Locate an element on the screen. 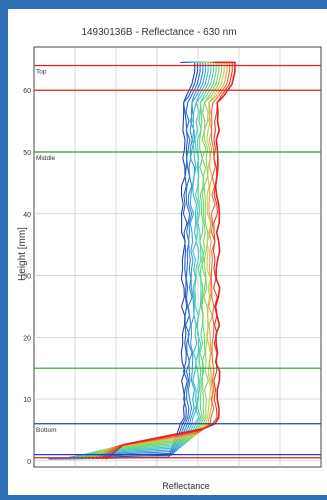 The image size is (327, 500). reference-line-label: Middle is located at coordinates (46, 158).